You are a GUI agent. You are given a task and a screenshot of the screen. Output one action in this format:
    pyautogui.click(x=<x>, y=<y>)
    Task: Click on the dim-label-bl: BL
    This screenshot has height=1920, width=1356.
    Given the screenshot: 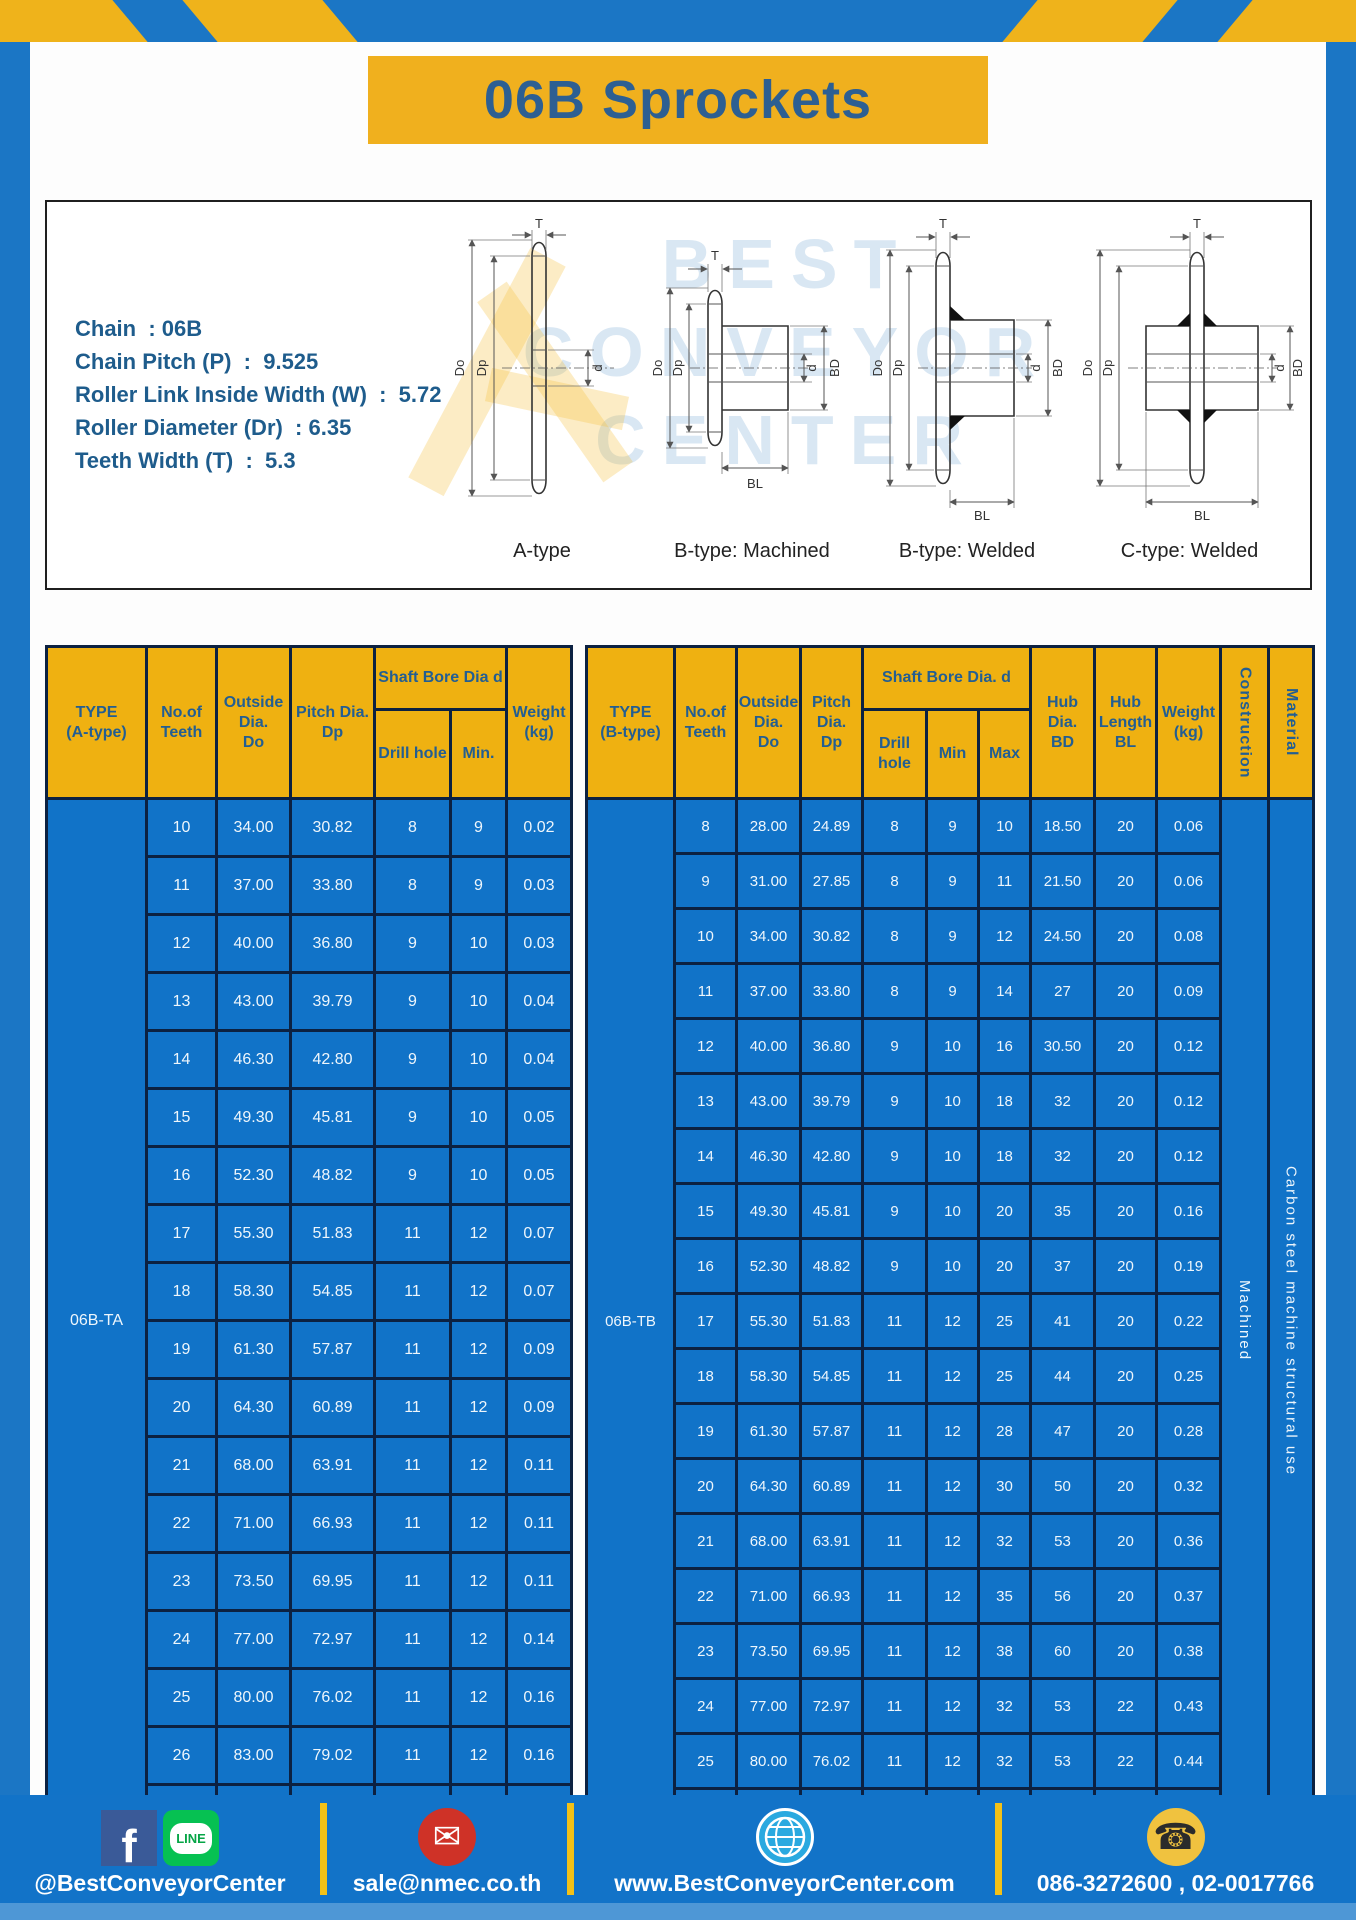 What is the action you would take?
    pyautogui.click(x=982, y=515)
    